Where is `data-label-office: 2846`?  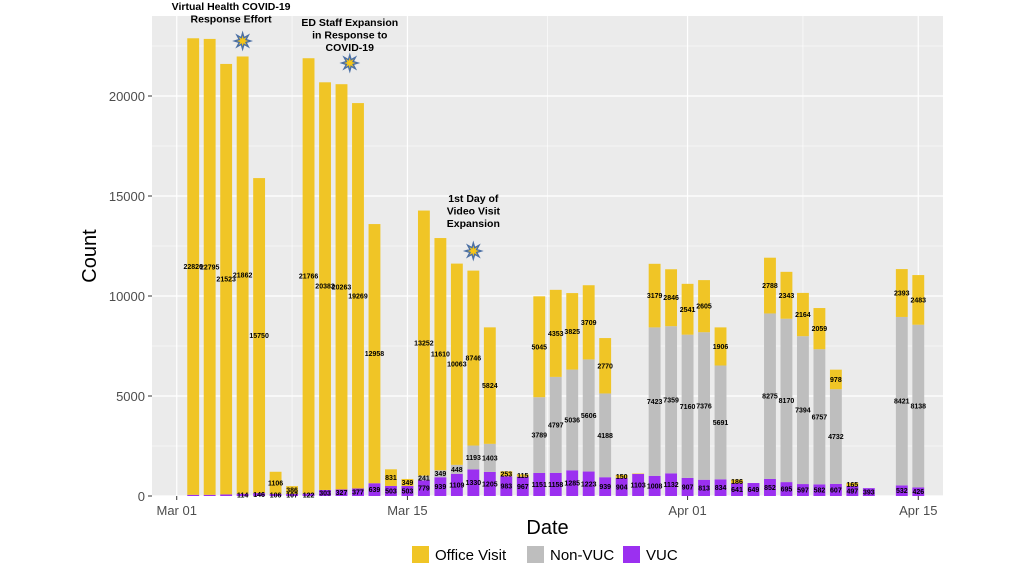
data-label-office: 2846 is located at coordinates (671, 298).